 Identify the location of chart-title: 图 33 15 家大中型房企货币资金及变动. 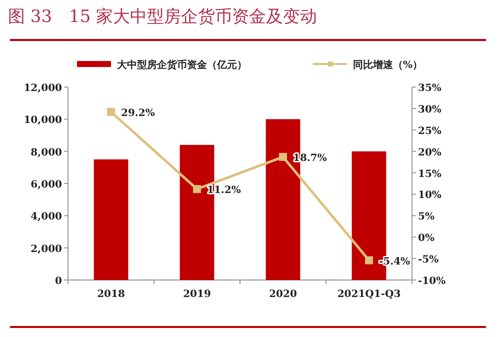
(163, 17).